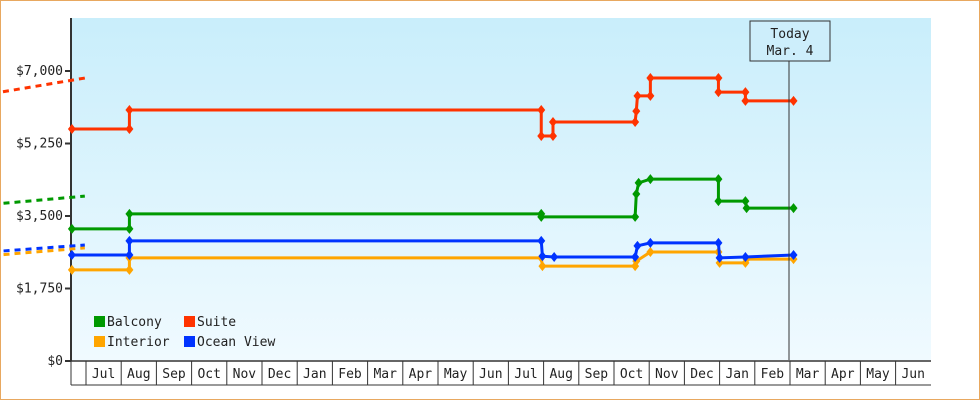 The image size is (980, 400). What do you see at coordinates (39, 71) in the screenshot?
I see `y-tick-label: $7,000` at bounding box center [39, 71].